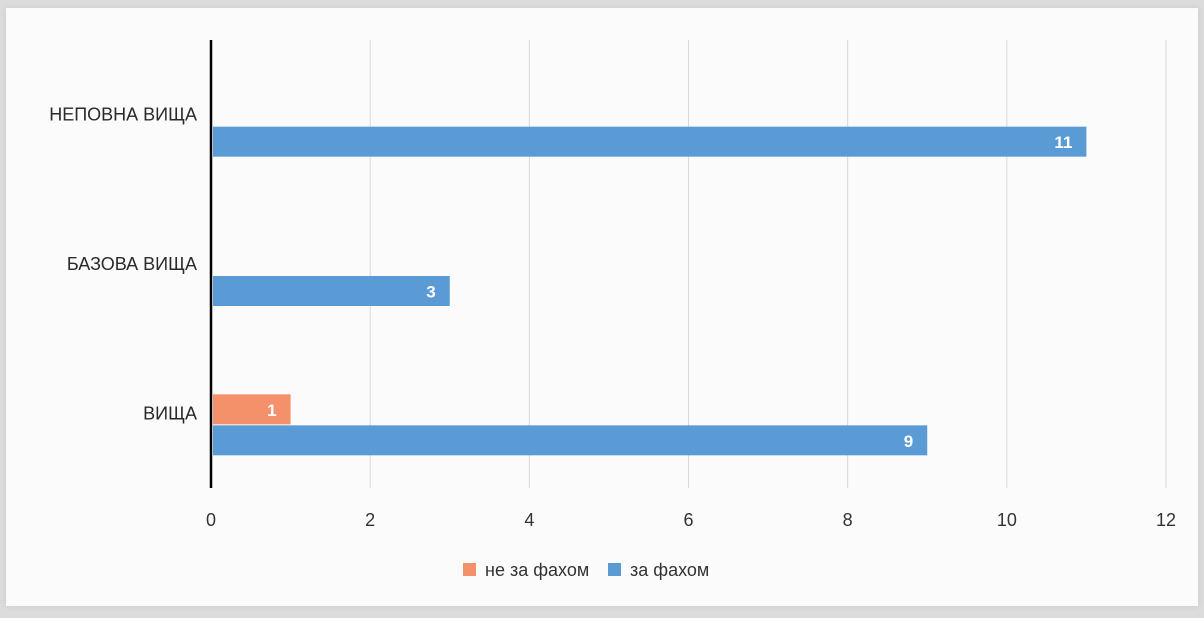  What do you see at coordinates (1063, 142) in the screenshot?
I see `data-label: 11` at bounding box center [1063, 142].